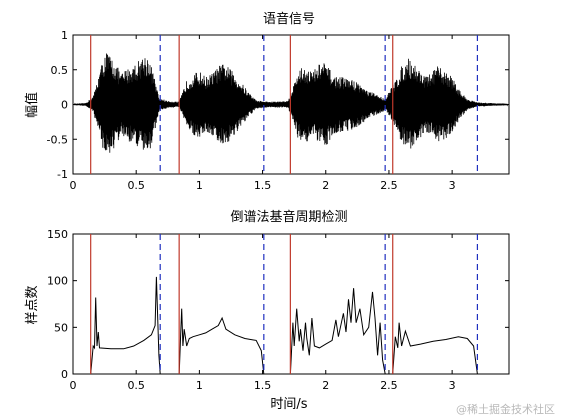 Image resolution: width=561 pixels, height=420 pixels. What do you see at coordinates (288, 404) in the screenshot?
I see `pitch-xlabel: 时间/s` at bounding box center [288, 404].